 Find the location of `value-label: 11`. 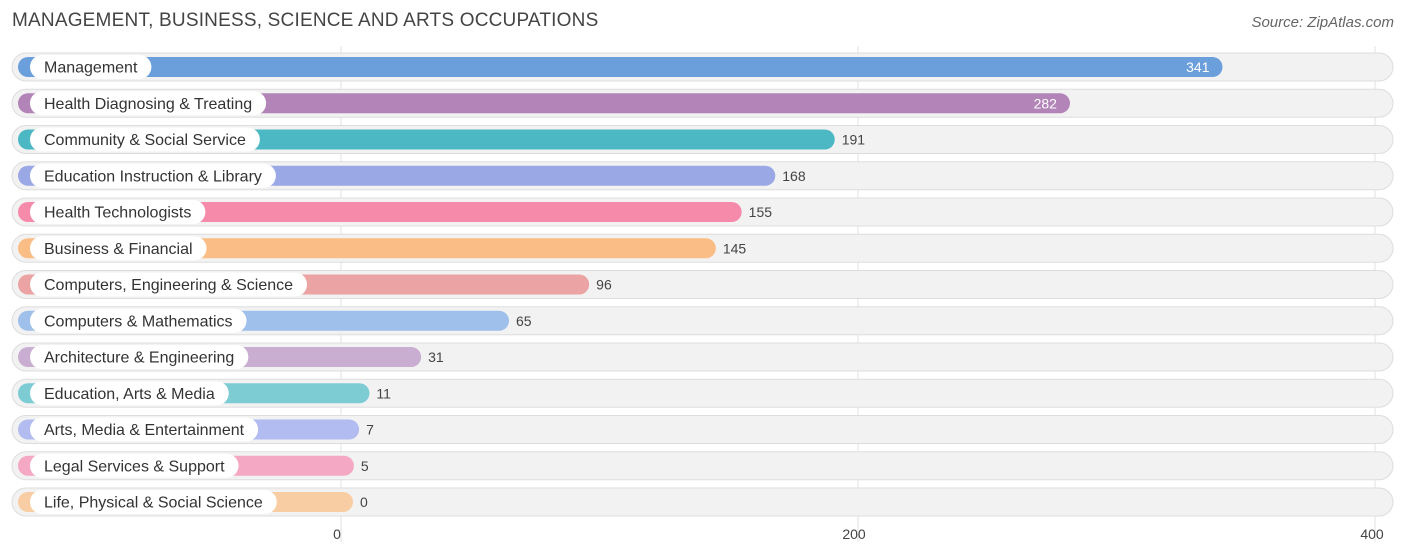

value-label: 11 is located at coordinates (383, 393).